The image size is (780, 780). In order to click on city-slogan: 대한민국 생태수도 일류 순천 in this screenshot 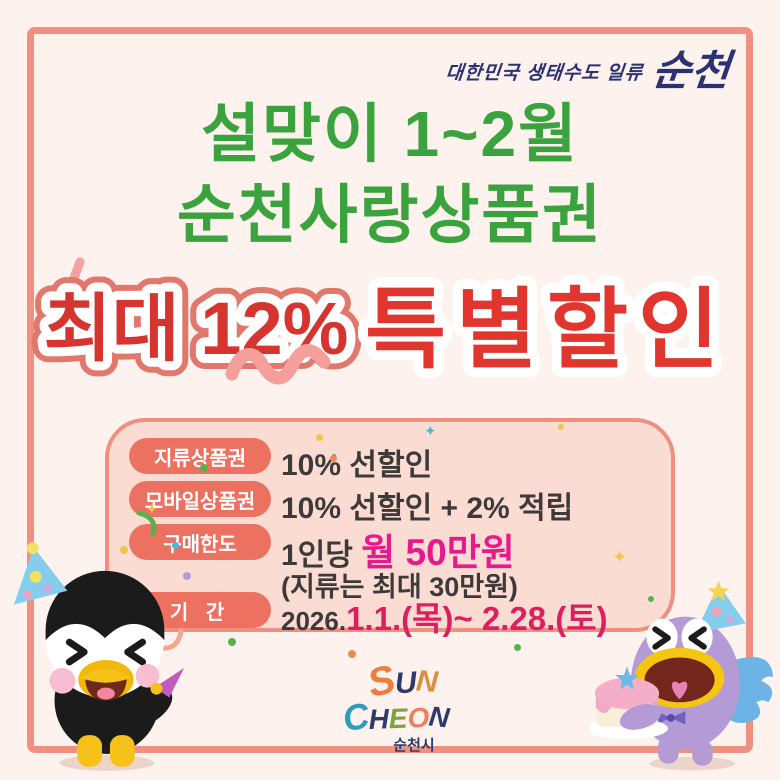, I will do `click(588, 70)`.